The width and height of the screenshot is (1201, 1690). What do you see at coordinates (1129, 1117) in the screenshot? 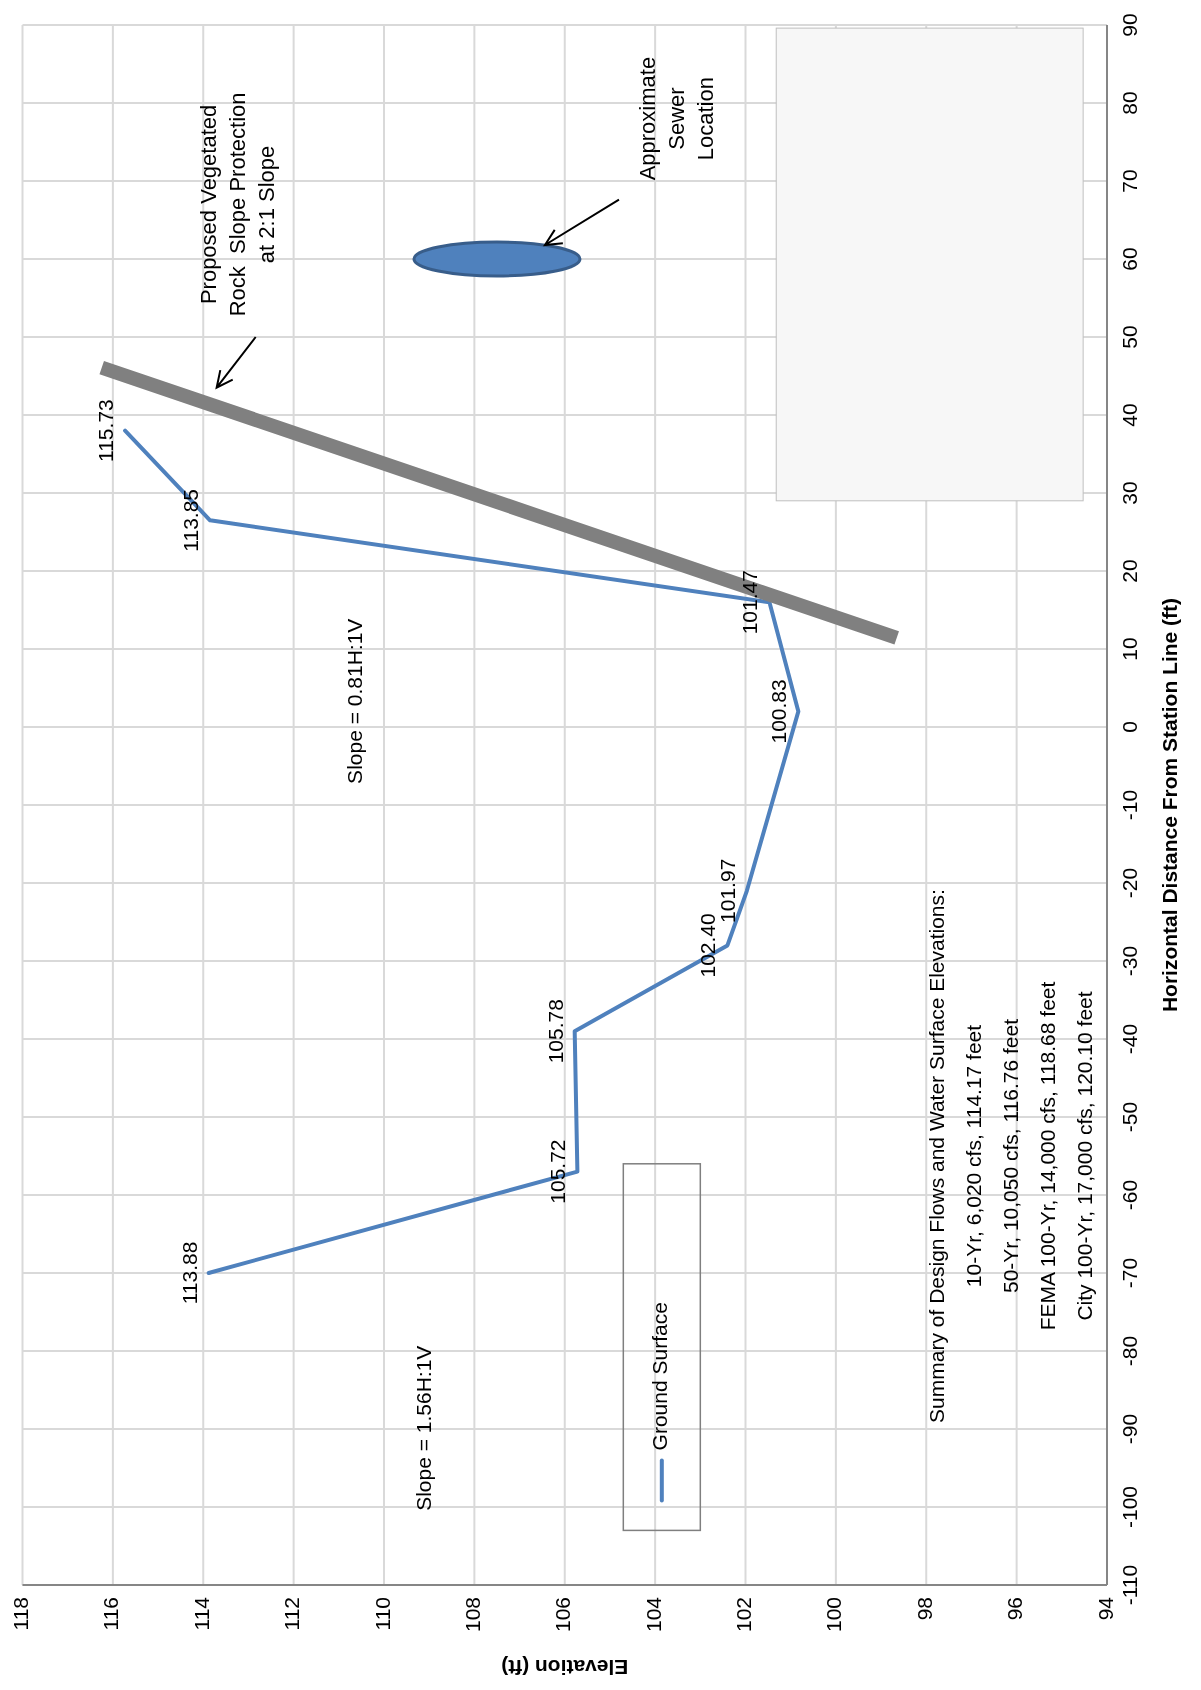
I see `y-tick-label: -50` at bounding box center [1129, 1117].